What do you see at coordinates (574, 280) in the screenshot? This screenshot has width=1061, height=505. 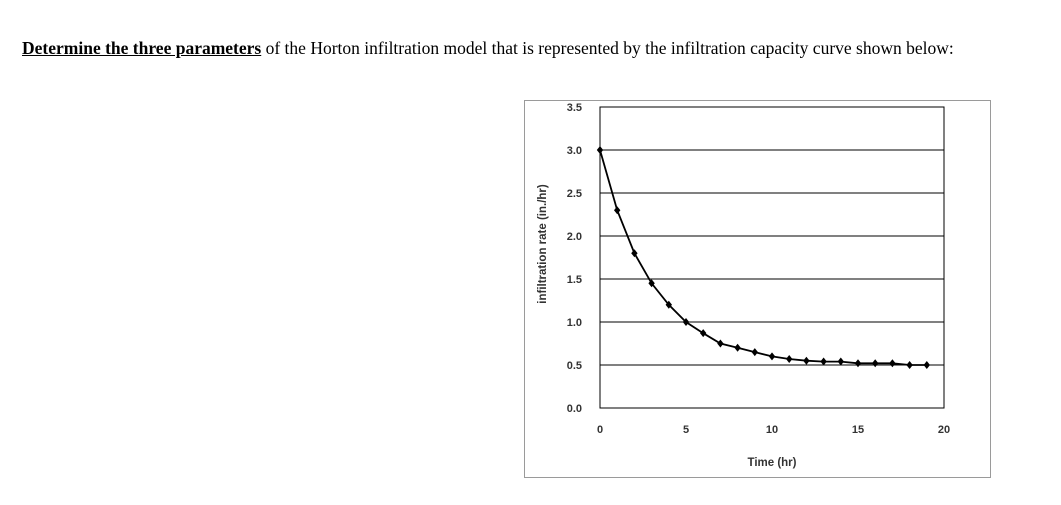 I see `y-tick-label: 1.5` at bounding box center [574, 280].